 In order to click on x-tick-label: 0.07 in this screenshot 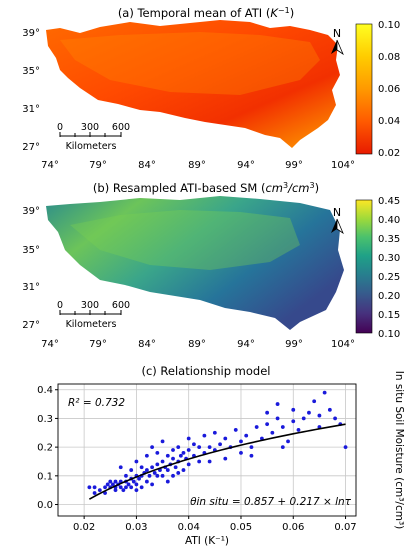, I will do `click(345, 527)`.